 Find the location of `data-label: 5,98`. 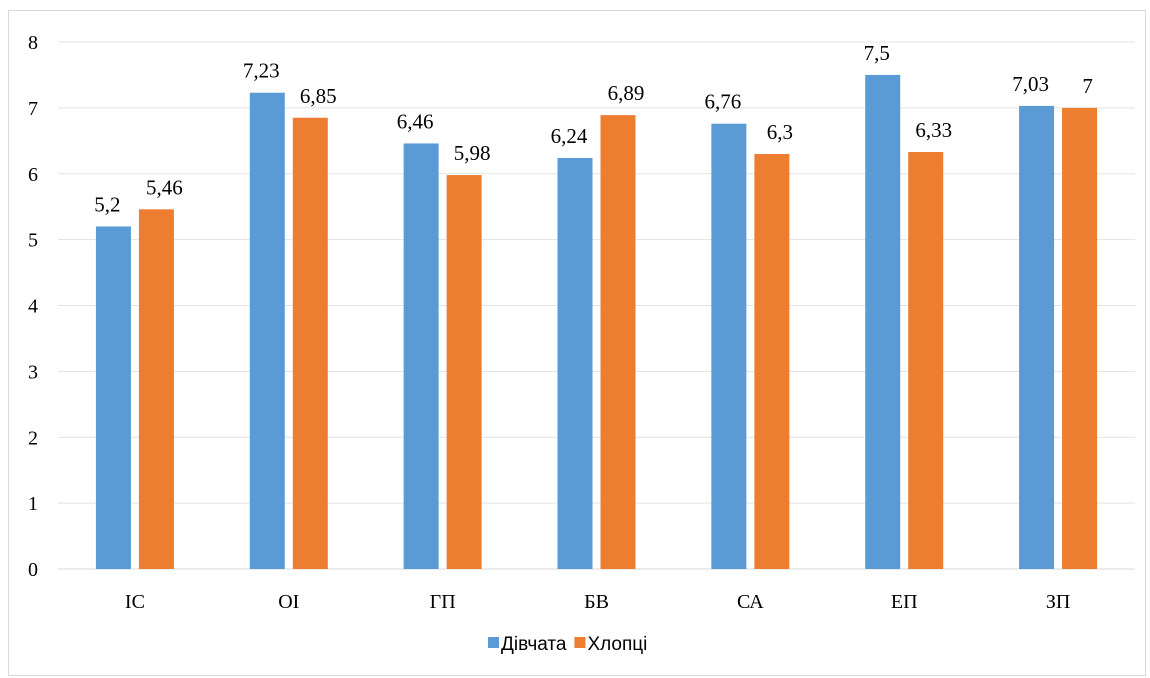

data-label: 5,98 is located at coordinates (472, 153).